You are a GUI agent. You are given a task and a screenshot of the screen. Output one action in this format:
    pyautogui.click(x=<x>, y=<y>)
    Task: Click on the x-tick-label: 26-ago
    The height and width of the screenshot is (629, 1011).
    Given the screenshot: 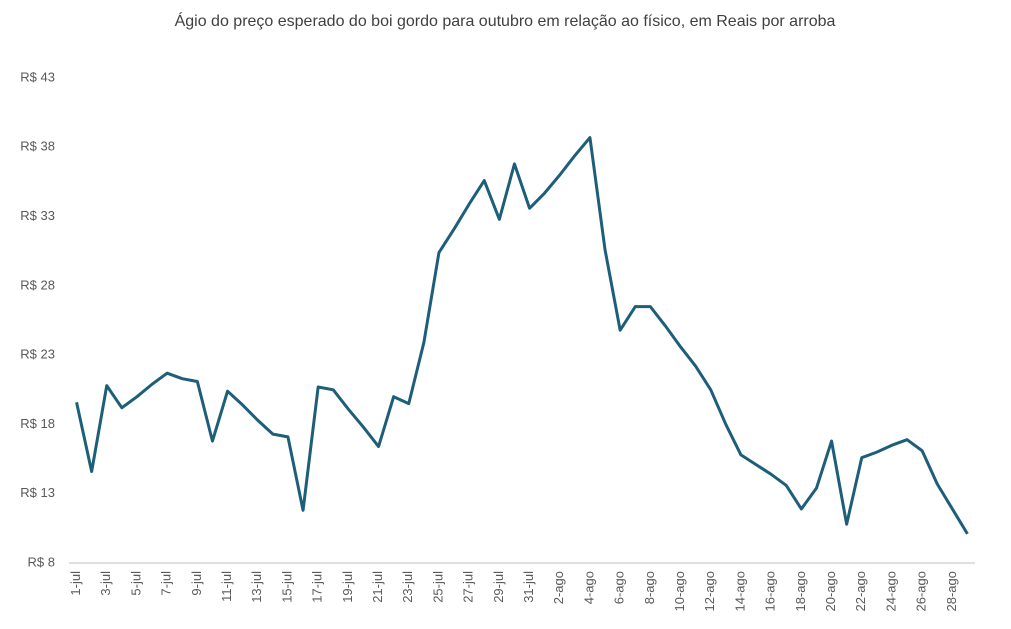 What is the action you would take?
    pyautogui.click(x=921, y=591)
    